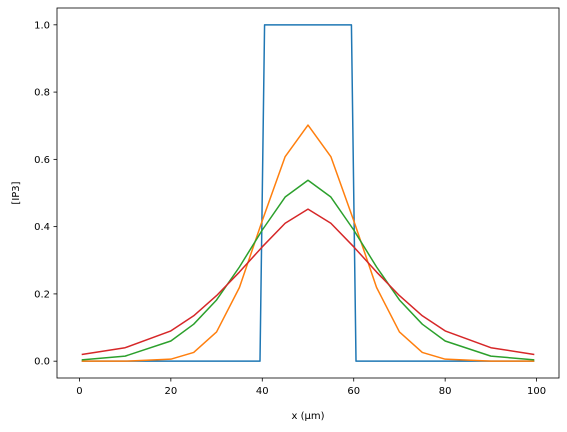 This screenshot has width=567, height=432. I want to click on x-tick-label: 100, so click(536, 391).